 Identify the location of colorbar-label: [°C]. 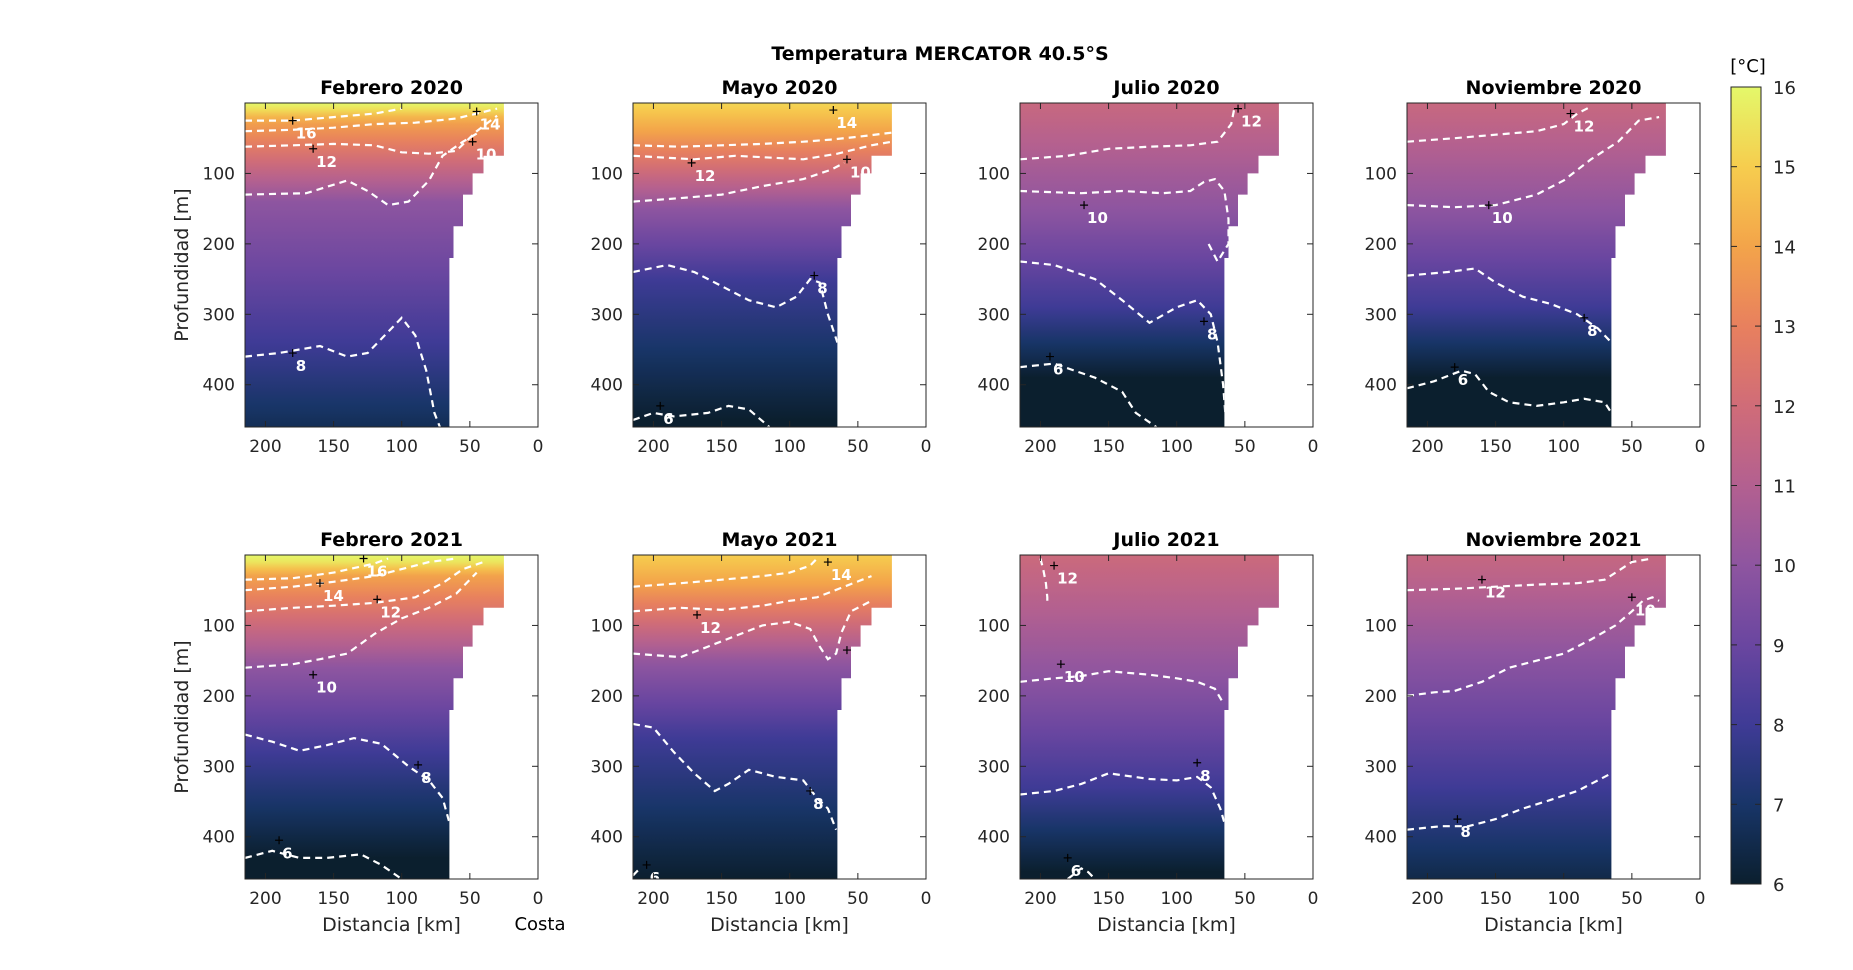
(1748, 66).